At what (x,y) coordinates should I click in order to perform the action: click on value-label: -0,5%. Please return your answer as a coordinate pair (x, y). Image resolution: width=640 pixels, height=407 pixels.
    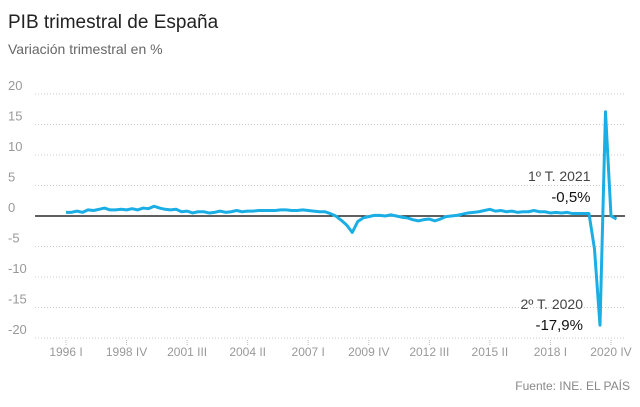
    Looking at the image, I should click on (570, 197).